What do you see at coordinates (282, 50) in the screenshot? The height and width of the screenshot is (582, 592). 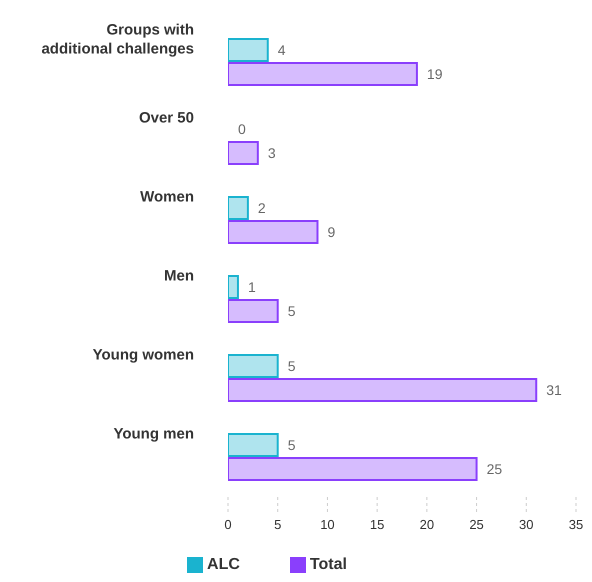 I see `data-label: 4` at bounding box center [282, 50].